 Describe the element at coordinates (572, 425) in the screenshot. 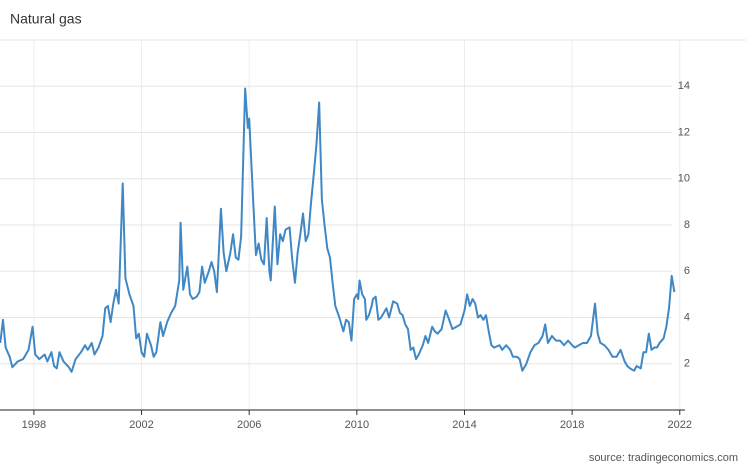

I see `x-tick-label: 2018` at that location.